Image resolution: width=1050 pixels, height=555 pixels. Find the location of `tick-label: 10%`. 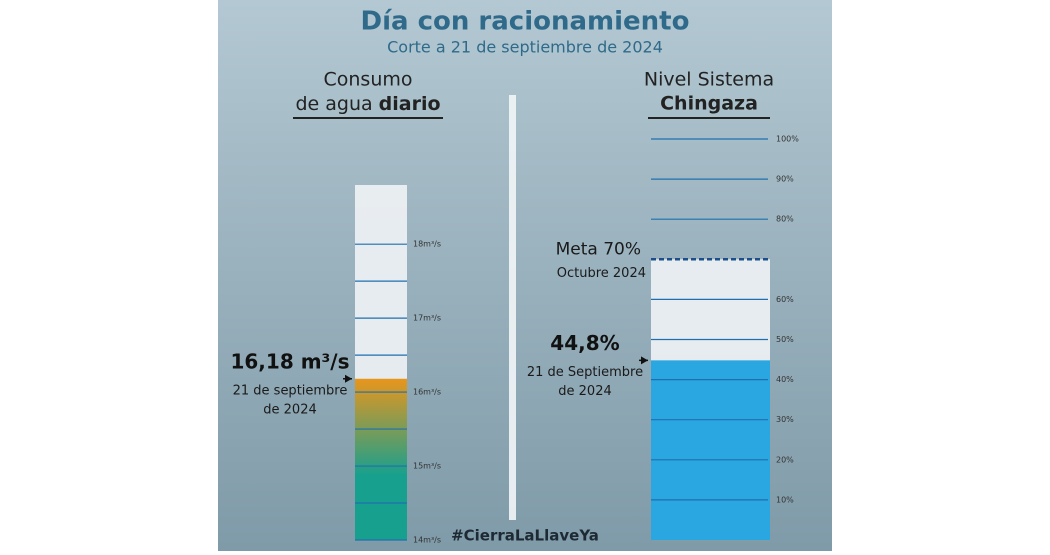

tick-label: 10% is located at coordinates (785, 499).